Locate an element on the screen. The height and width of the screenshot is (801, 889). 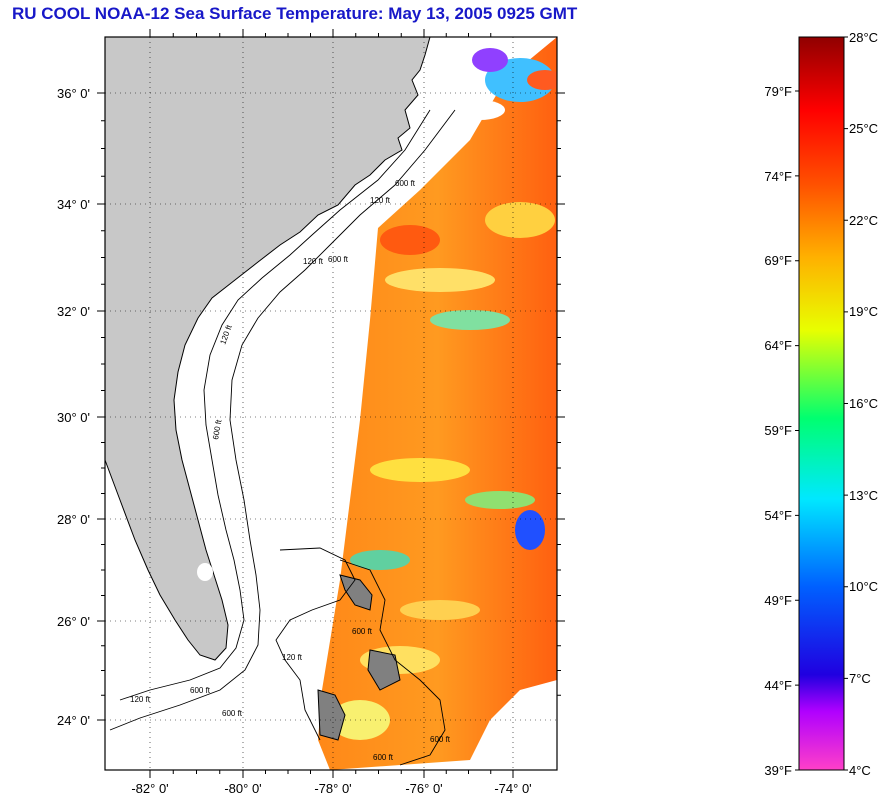
fahrenheit-label: 54°F is located at coordinates (778, 515).